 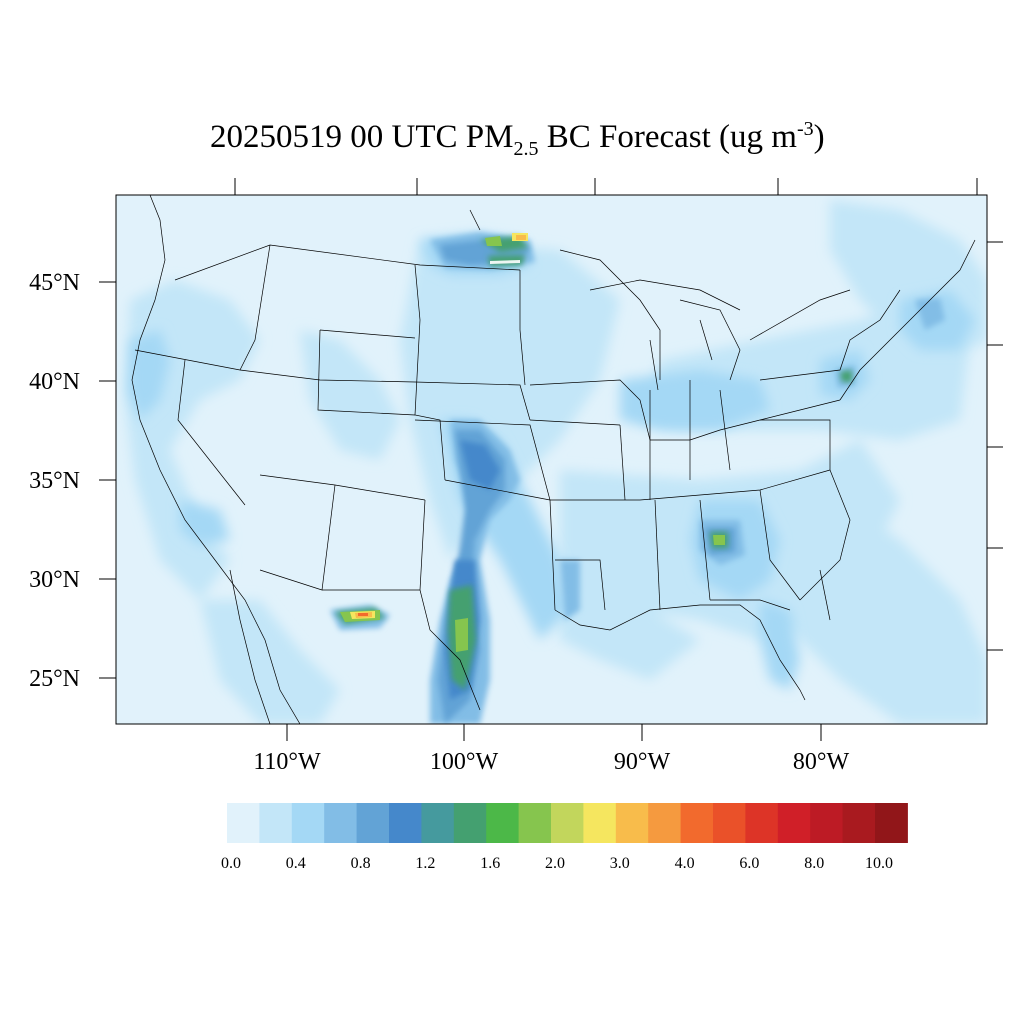 I want to click on lat-label-25: 25°N, so click(x=54, y=679).